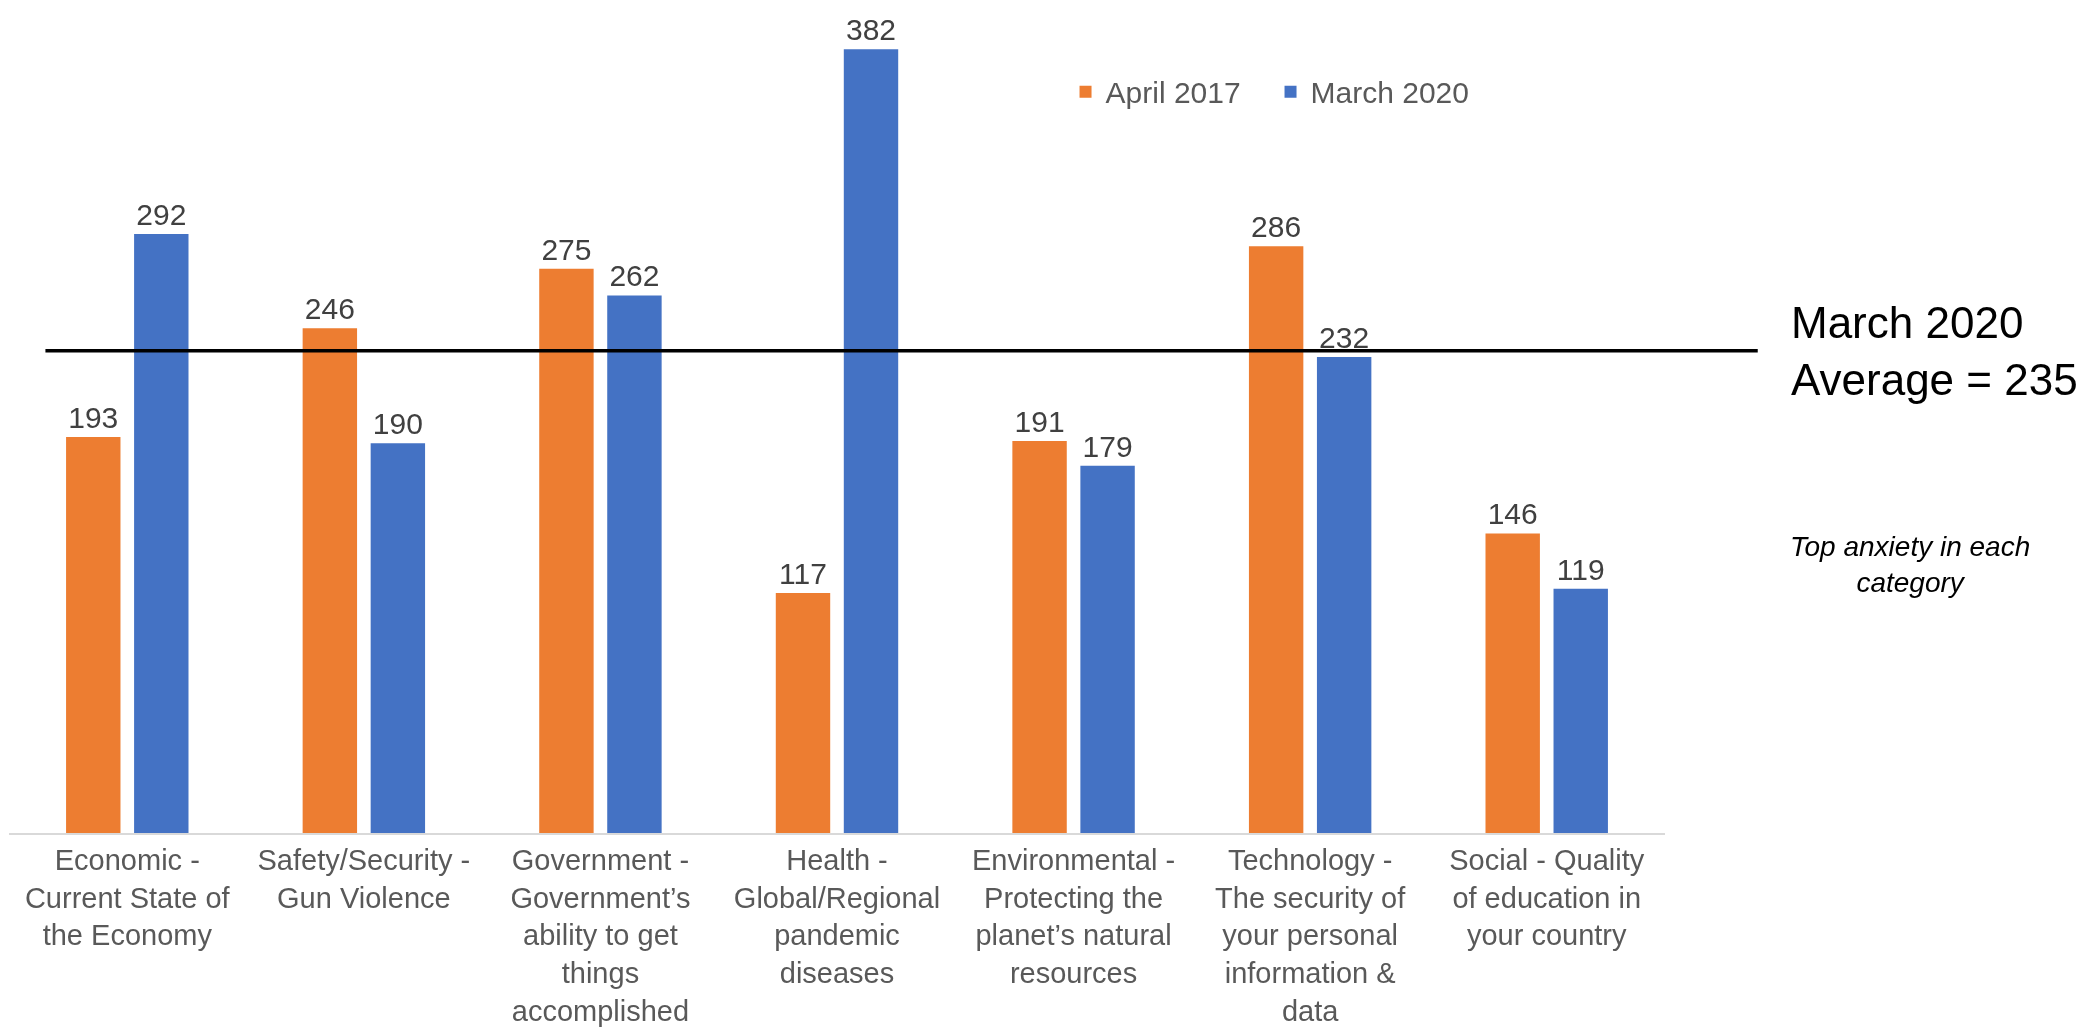  What do you see at coordinates (1107, 446) in the screenshot?
I see `data-label: 179` at bounding box center [1107, 446].